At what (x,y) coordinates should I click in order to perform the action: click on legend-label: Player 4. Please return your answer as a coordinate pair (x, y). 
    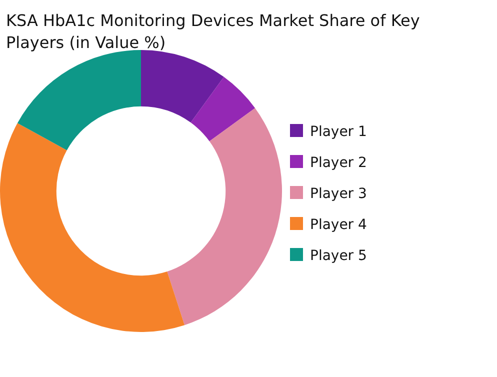
    Looking at the image, I should click on (339, 225).